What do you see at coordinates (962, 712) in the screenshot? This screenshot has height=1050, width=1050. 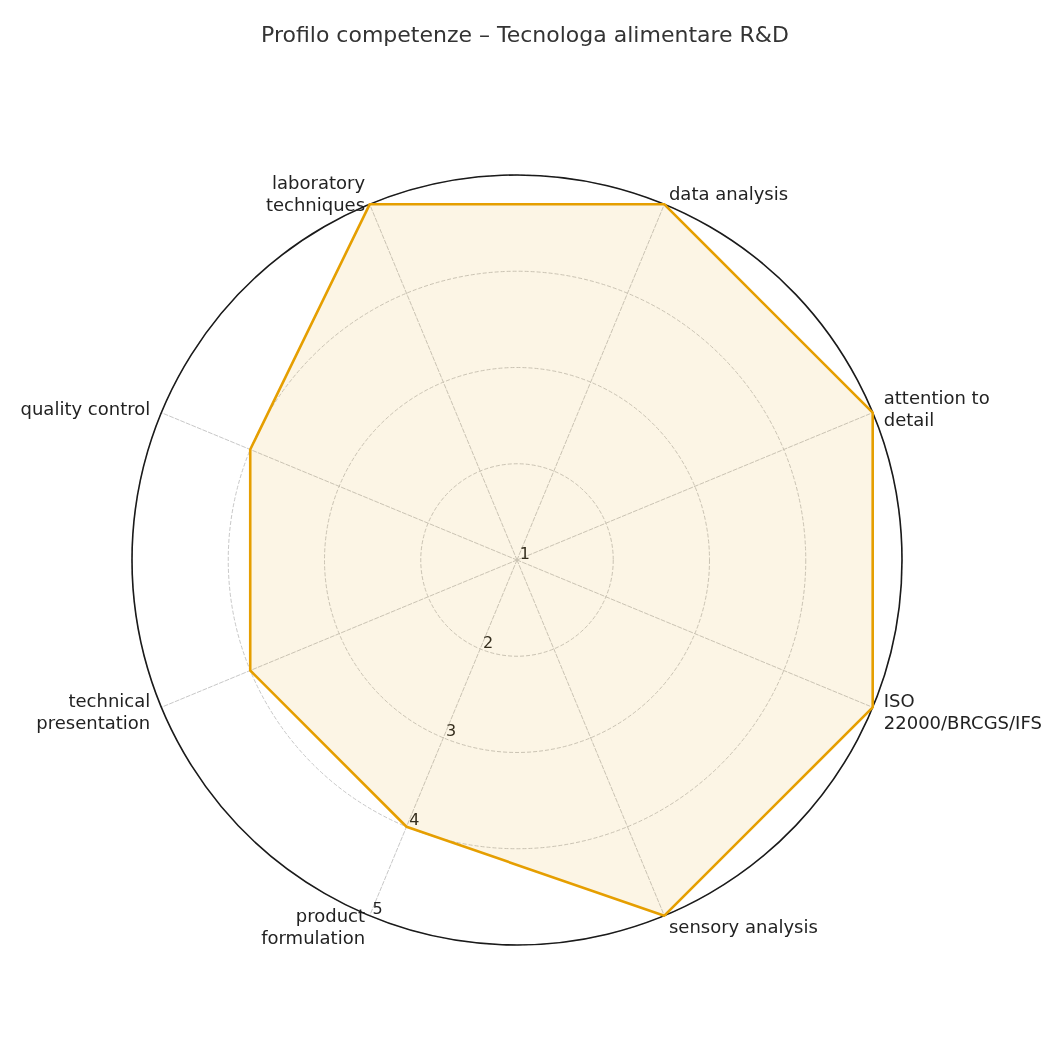 I see `spoke-label: ISO 22000/BRCGS/IFS` at bounding box center [962, 712].